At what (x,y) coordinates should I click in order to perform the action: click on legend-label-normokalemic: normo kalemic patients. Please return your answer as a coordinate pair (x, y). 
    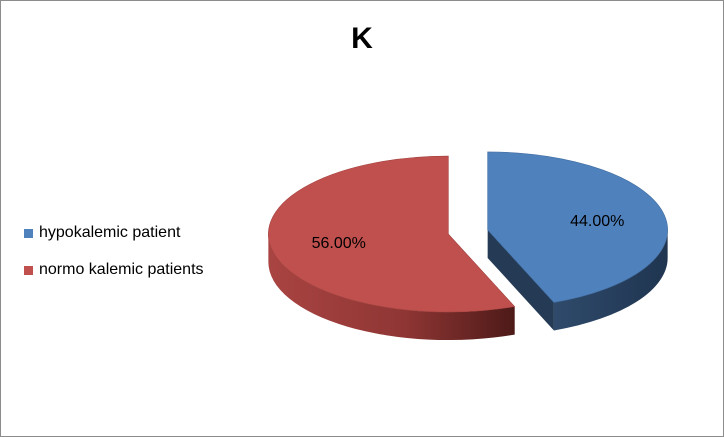
    Looking at the image, I should click on (121, 269).